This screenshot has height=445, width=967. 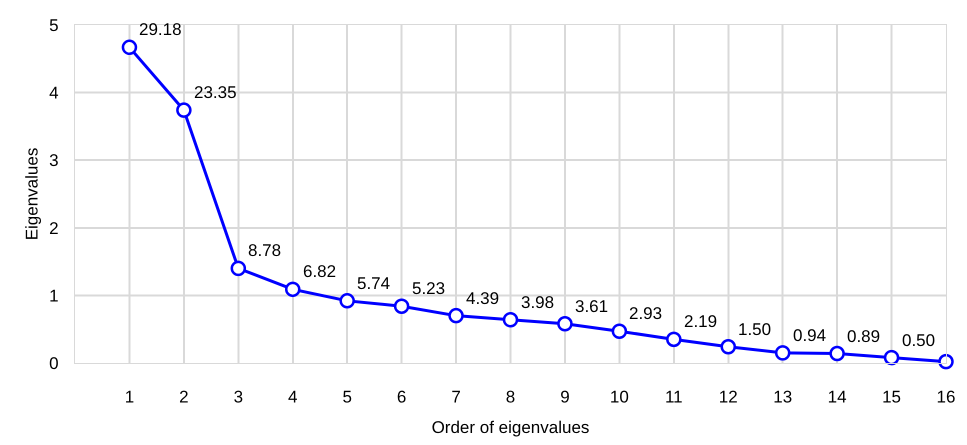 I want to click on x-tick-label: 12, so click(x=728, y=396).